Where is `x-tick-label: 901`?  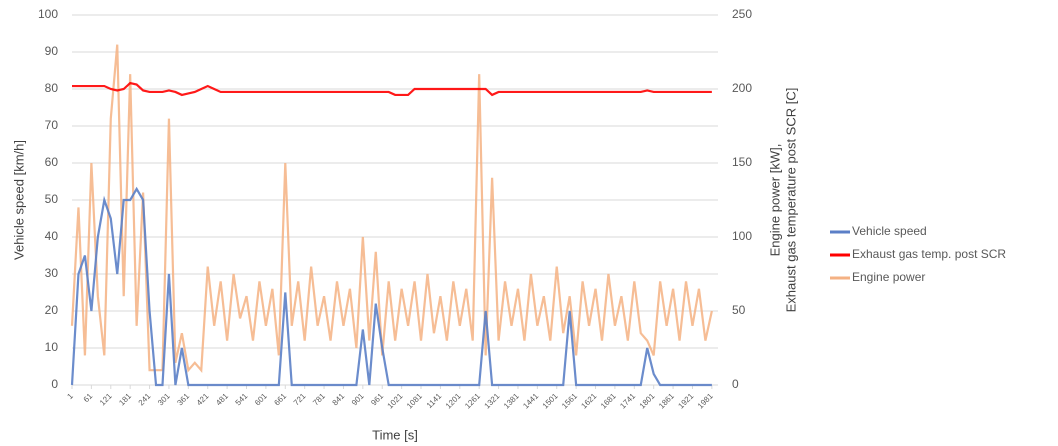
x-tick-label: 901 is located at coordinates (358, 399).